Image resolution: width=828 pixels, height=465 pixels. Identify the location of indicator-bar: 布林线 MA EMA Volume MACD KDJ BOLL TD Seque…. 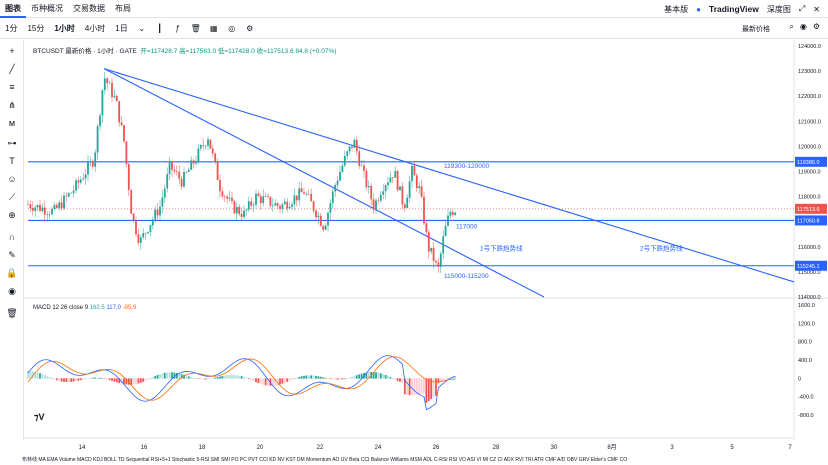
(325, 460).